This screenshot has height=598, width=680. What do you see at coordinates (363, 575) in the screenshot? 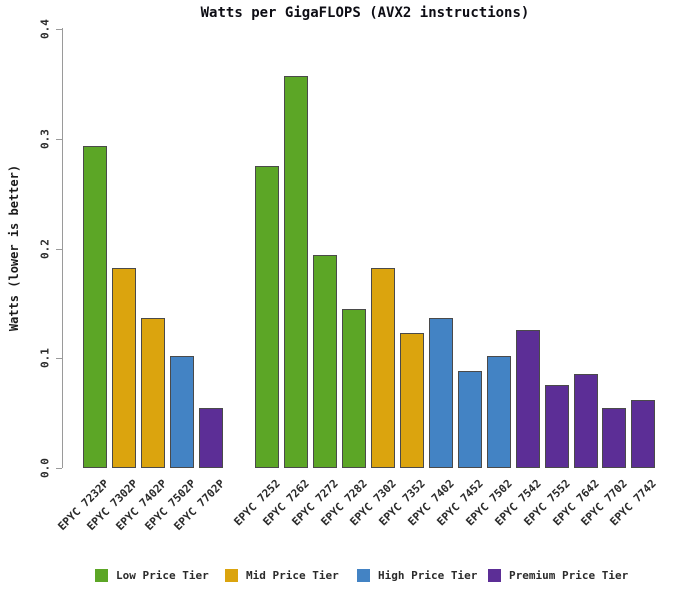
I see `legend-swatch-high-tier` at bounding box center [363, 575].